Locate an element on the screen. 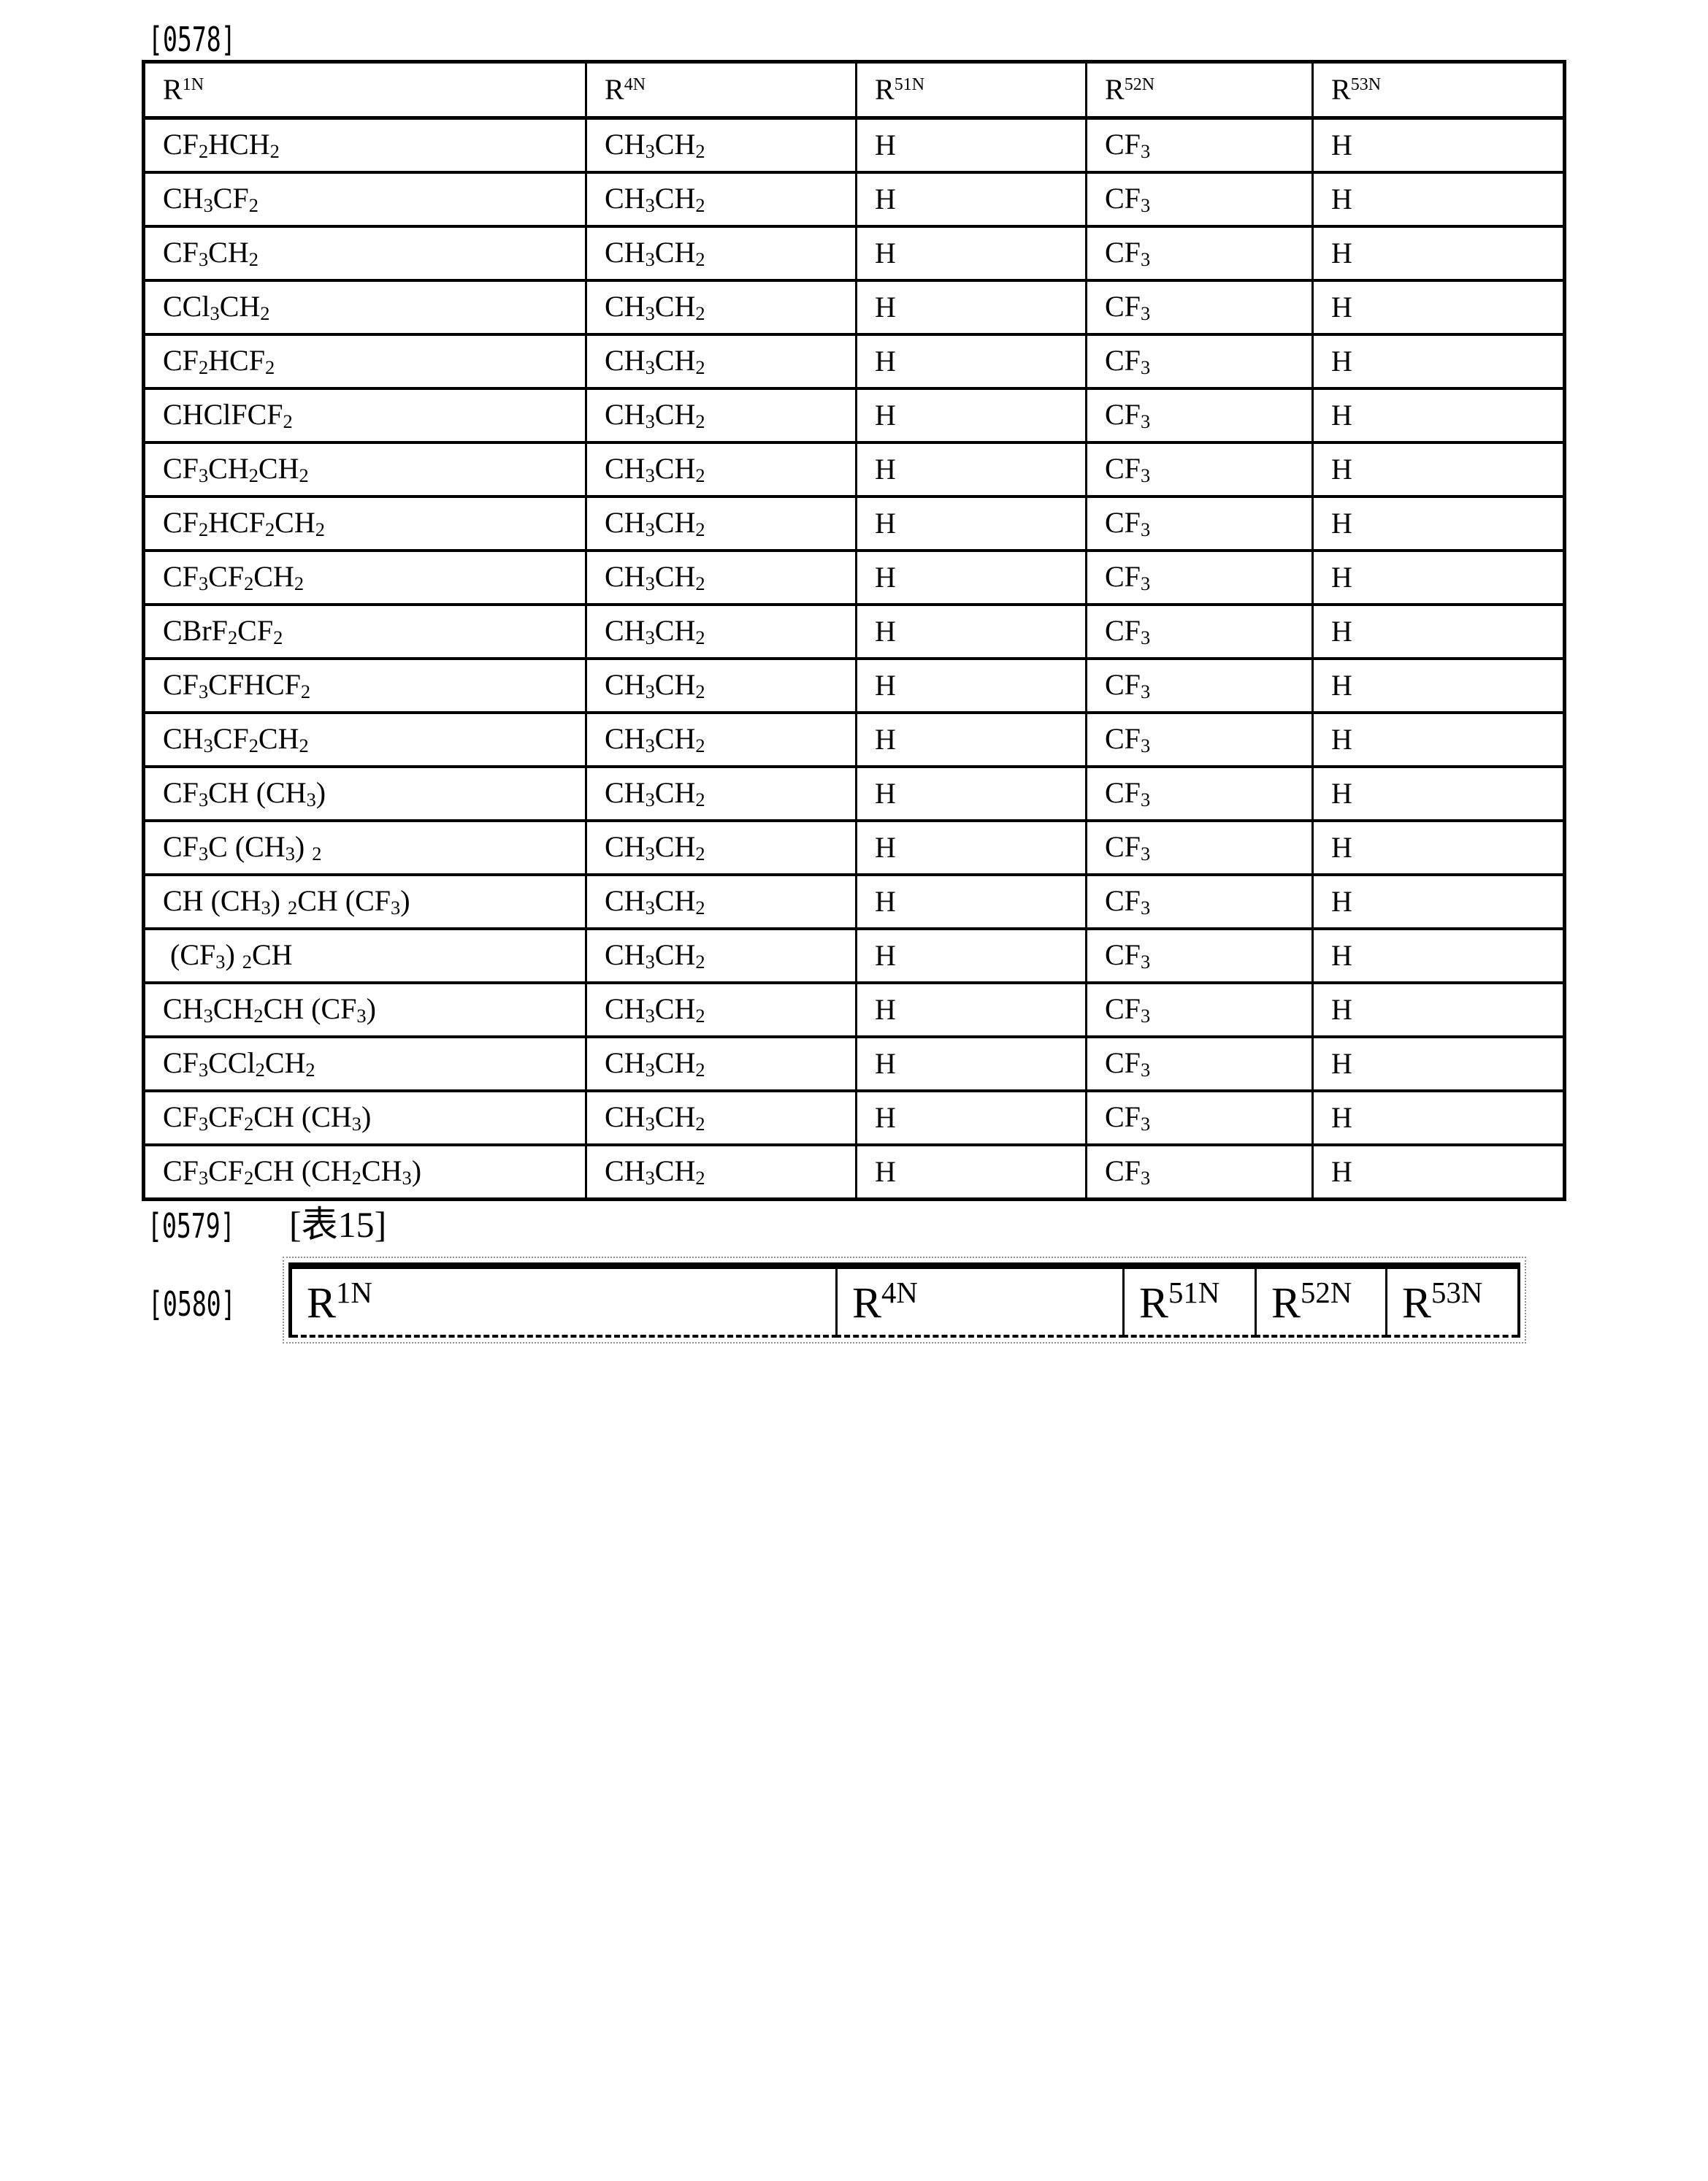 This screenshot has width=1708, height=2181. table-row: CF3CH (CH3) CH3CH2 H CF3 H is located at coordinates (854, 793).